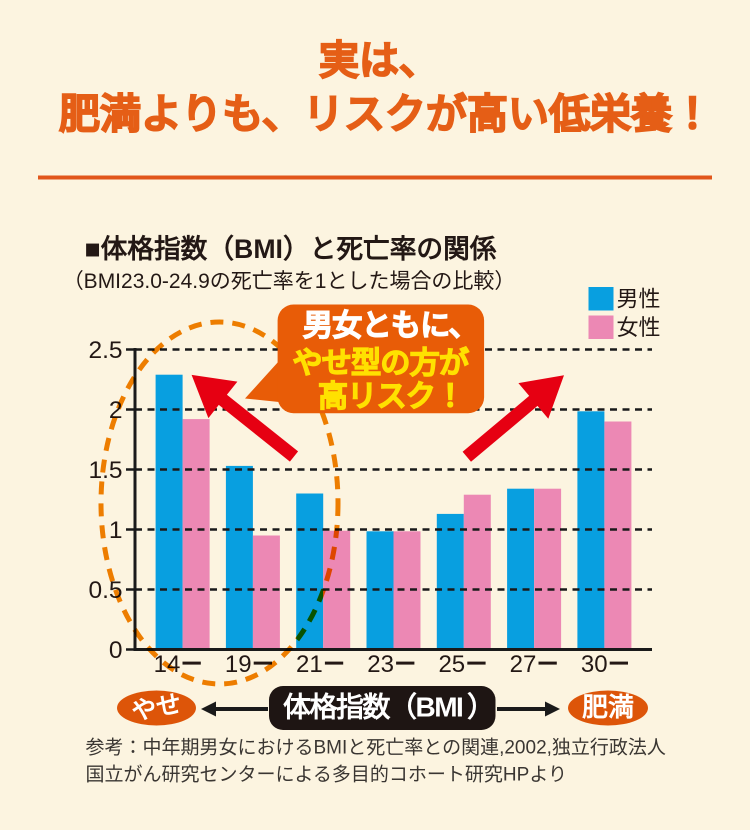 This screenshot has height=830, width=750. What do you see at coordinates (309, 664) in the screenshot?
I see `svg-text: 21` at bounding box center [309, 664].